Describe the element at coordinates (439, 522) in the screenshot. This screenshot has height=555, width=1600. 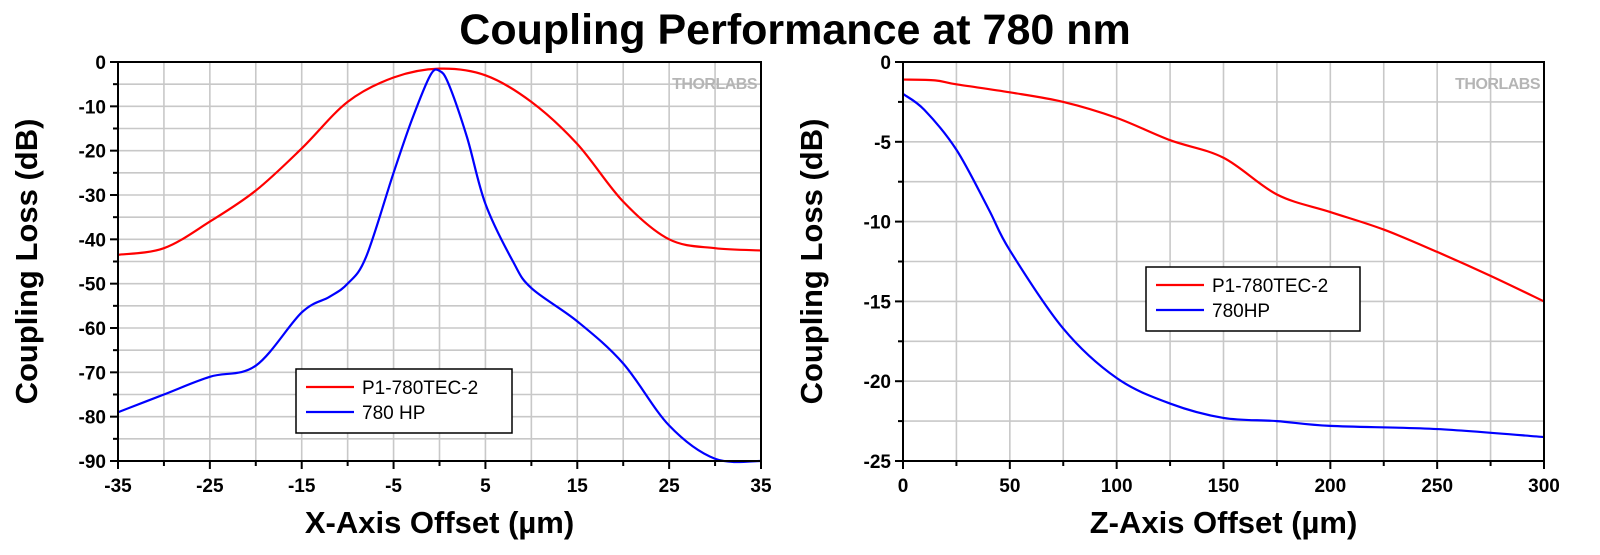
I see `x-axis-title: X-Axis Offset (µm)` at that location.